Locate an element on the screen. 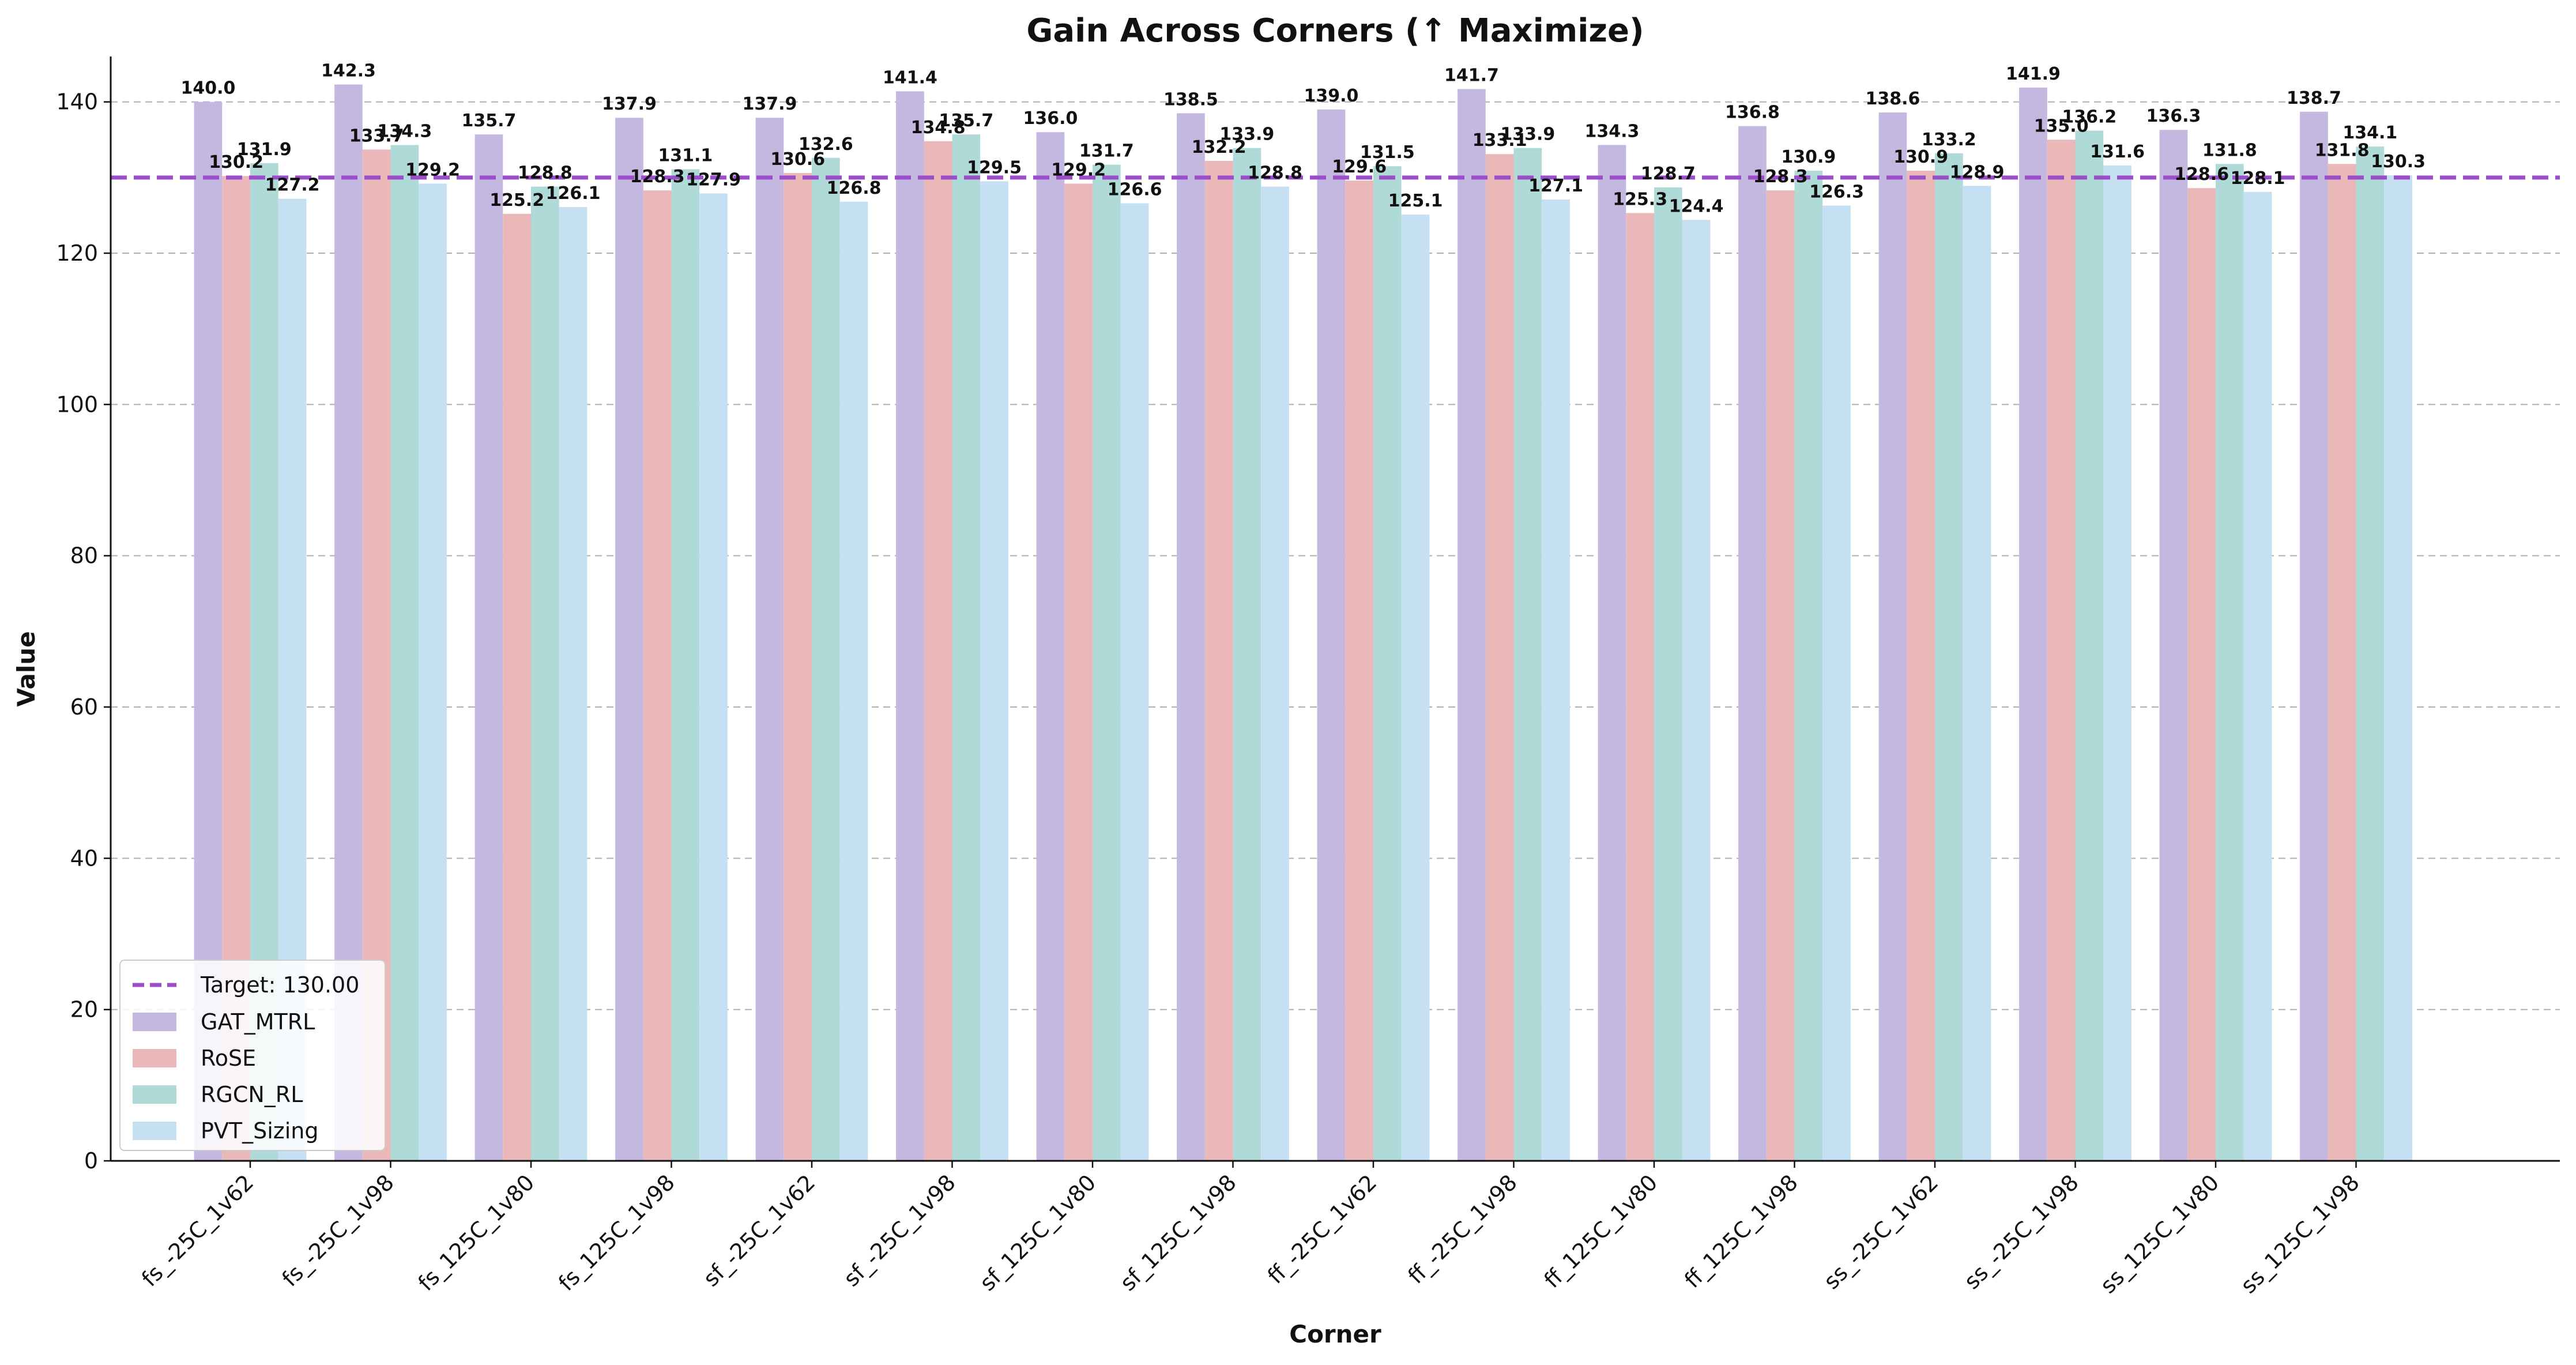  data-label: 129.2 is located at coordinates (1078, 170).